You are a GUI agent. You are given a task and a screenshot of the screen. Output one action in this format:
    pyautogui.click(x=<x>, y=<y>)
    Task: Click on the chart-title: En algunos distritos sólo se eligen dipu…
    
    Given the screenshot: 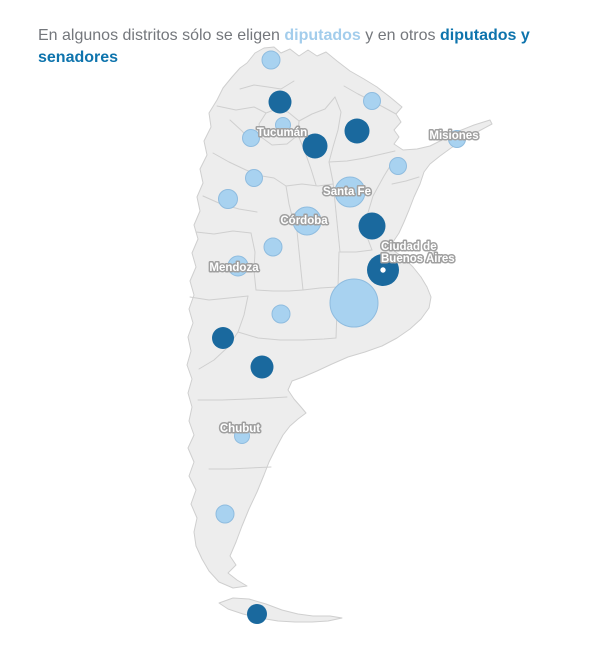 What is the action you would take?
    pyautogui.click(x=308, y=47)
    